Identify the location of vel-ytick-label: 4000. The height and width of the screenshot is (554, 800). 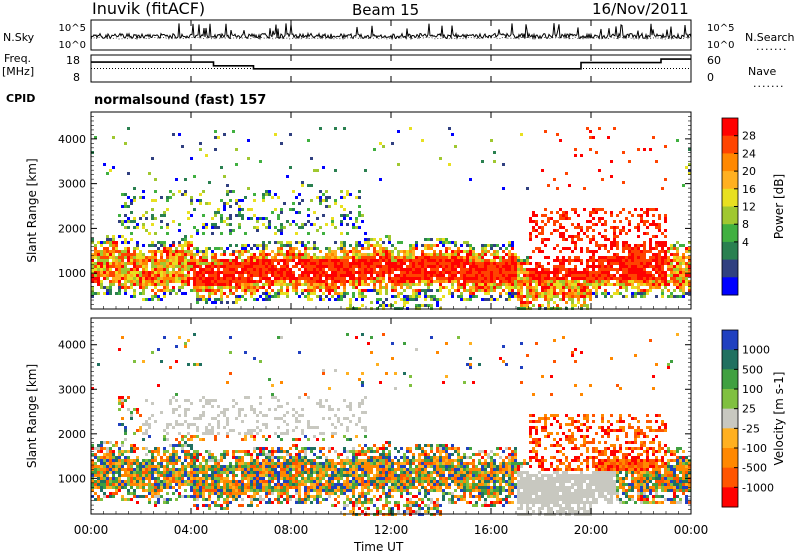
(72, 345).